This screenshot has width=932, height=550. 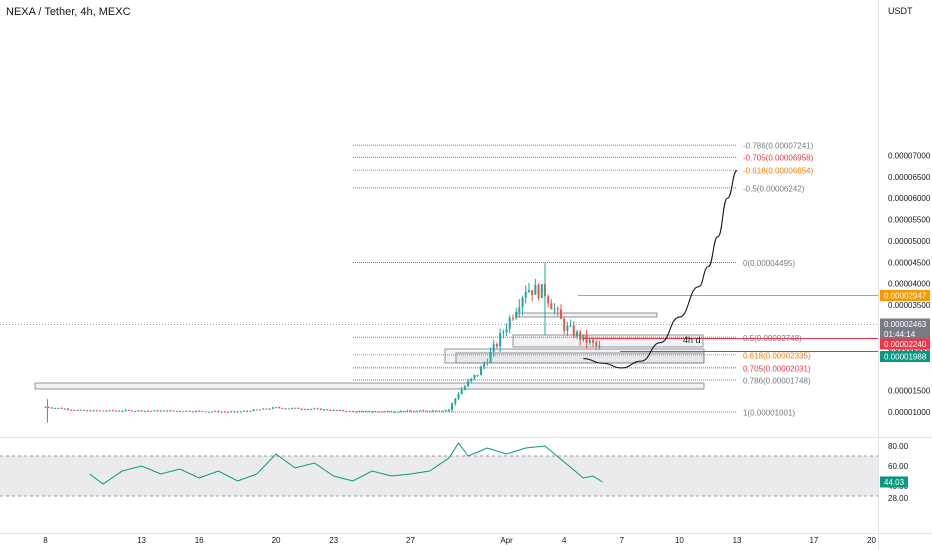 What do you see at coordinates (898, 446) in the screenshot?
I see `rsi-tick-label: 80.00` at bounding box center [898, 446].